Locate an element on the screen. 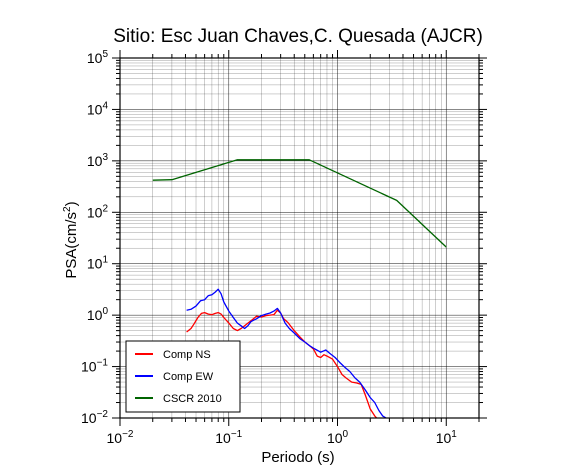 This screenshot has width=586, height=475. y-axis-label-end: ) is located at coordinates (71, 203).